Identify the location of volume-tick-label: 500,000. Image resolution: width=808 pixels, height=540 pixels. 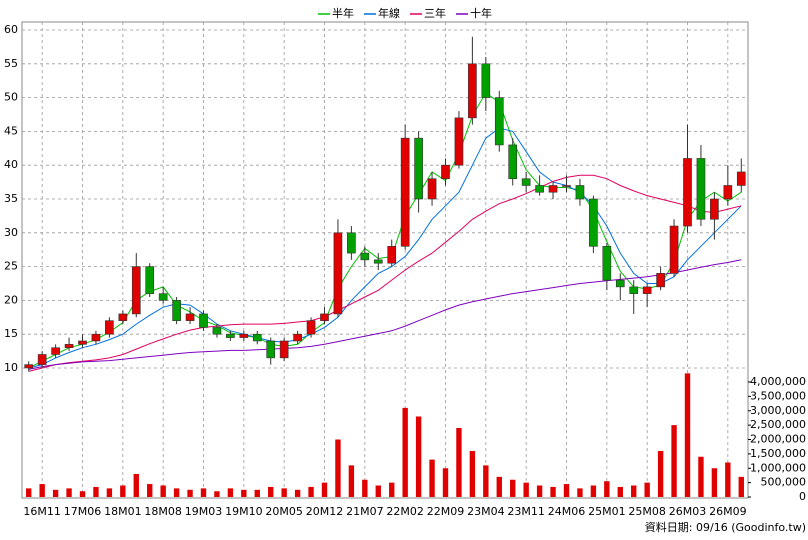
(784, 482).